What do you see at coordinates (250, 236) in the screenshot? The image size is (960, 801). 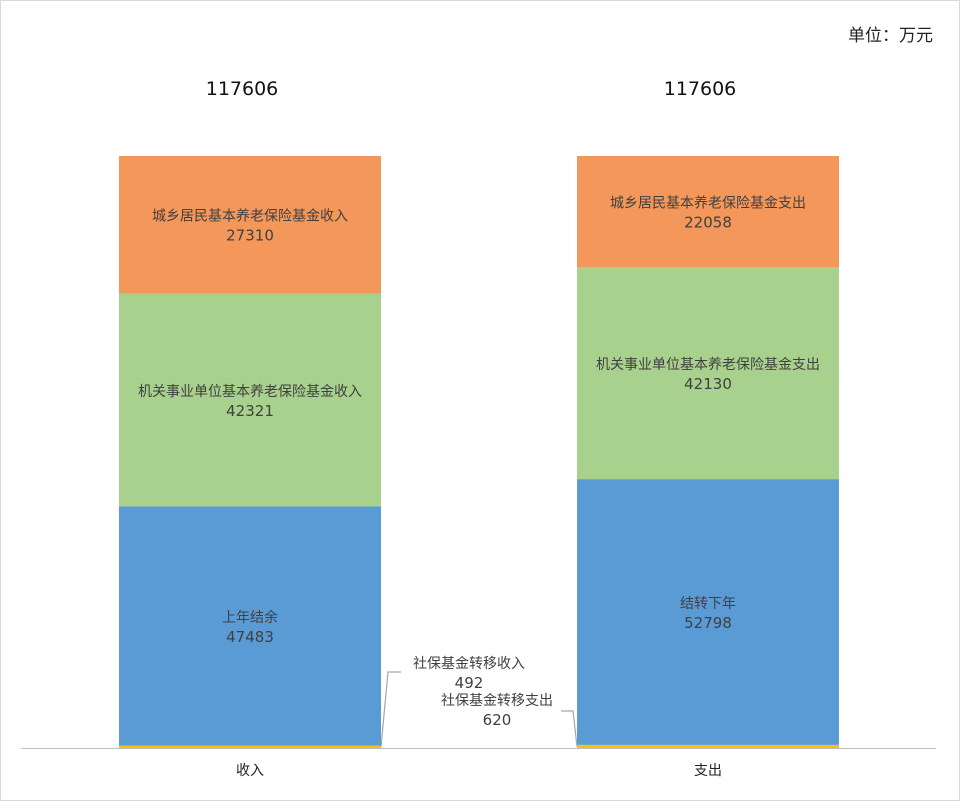 I see `segment-value-label: 27310` at bounding box center [250, 236].